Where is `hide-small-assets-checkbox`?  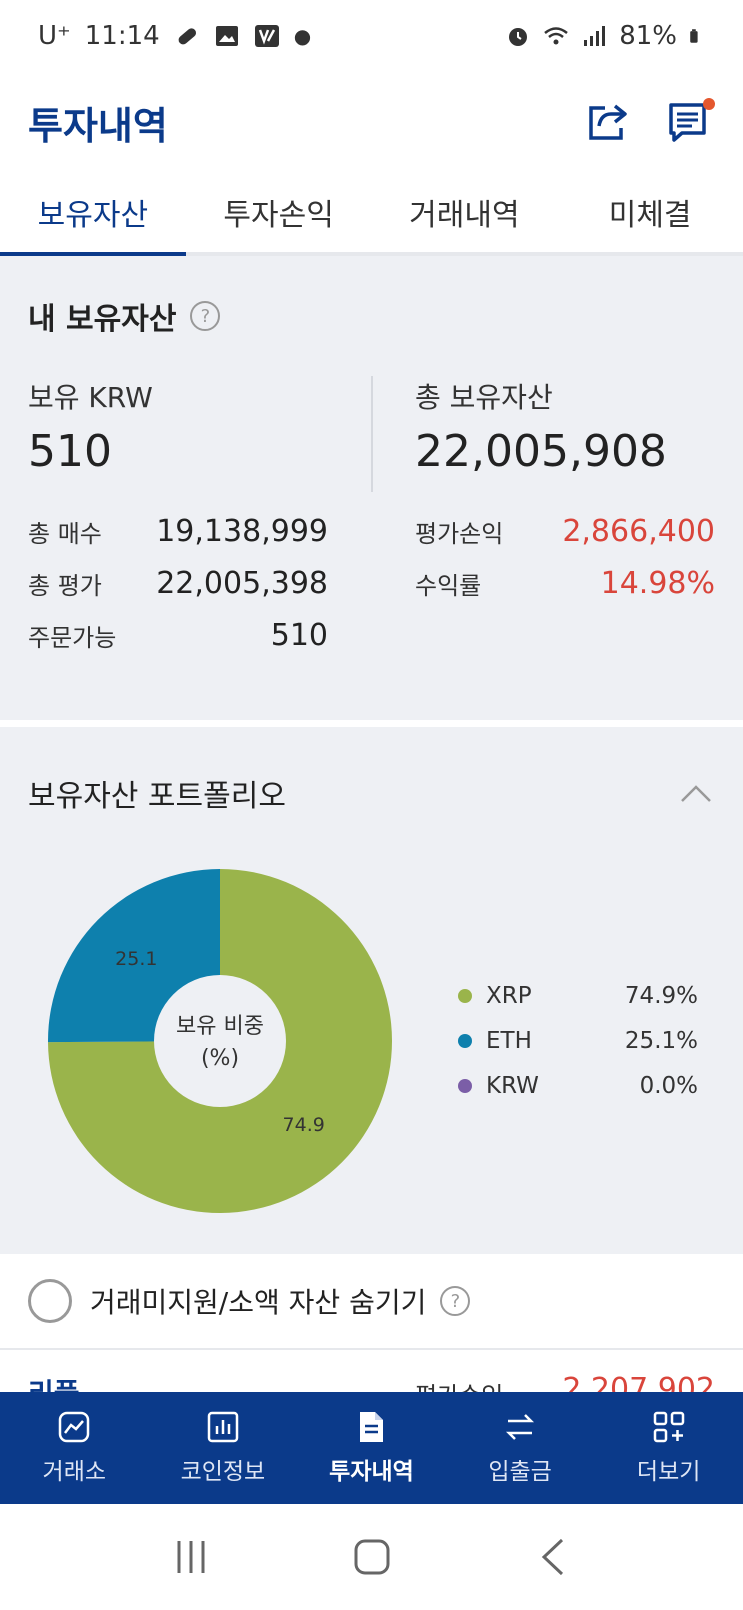 hide-small-assets-checkbox is located at coordinates (50, 1301).